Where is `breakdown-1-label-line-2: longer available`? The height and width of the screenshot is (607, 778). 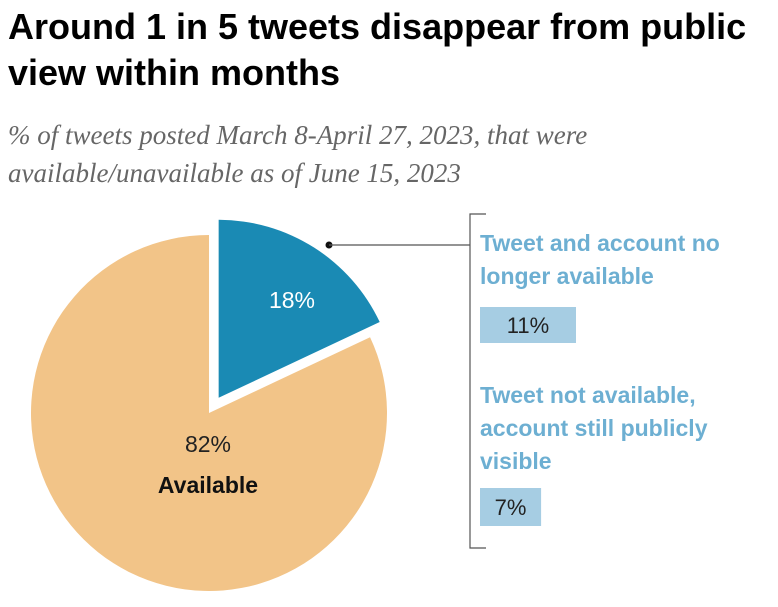
breakdown-1-label-line-2: longer available is located at coordinates (567, 276).